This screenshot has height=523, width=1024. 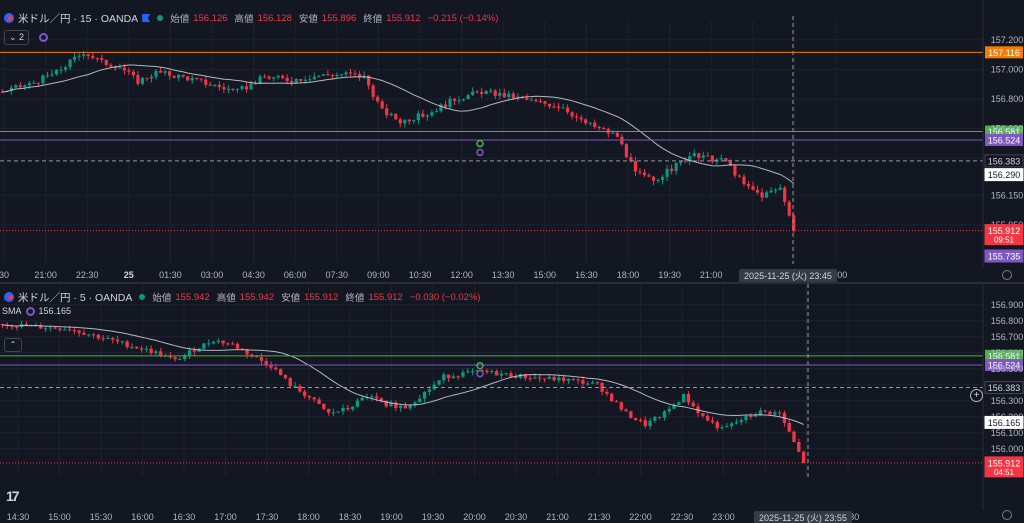 I want to click on sma-legend: SMA 156.165, so click(x=36, y=311).